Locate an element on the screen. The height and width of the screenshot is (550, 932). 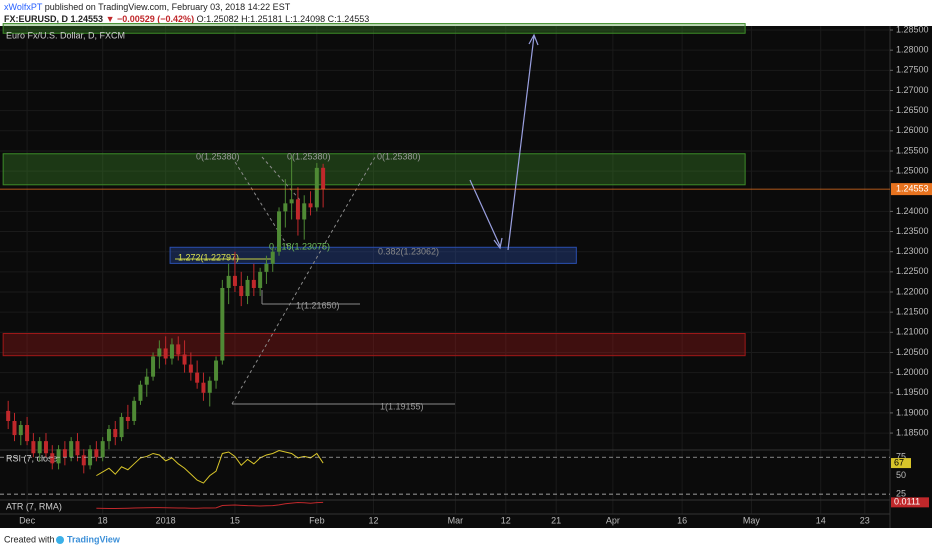
atr-last-label: 0.0111 is located at coordinates (907, 502).